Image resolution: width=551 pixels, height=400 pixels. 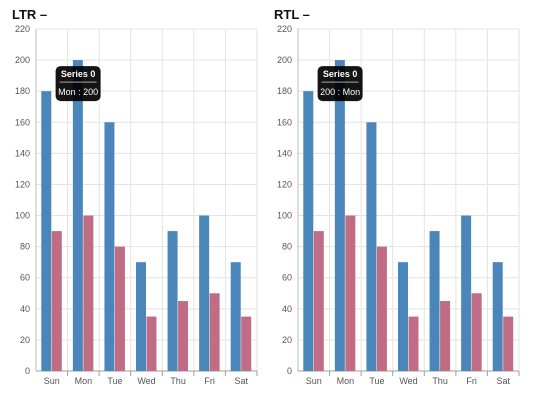 What do you see at coordinates (292, 14) in the screenshot?
I see `rtl-chart-title: RTL –` at bounding box center [292, 14].